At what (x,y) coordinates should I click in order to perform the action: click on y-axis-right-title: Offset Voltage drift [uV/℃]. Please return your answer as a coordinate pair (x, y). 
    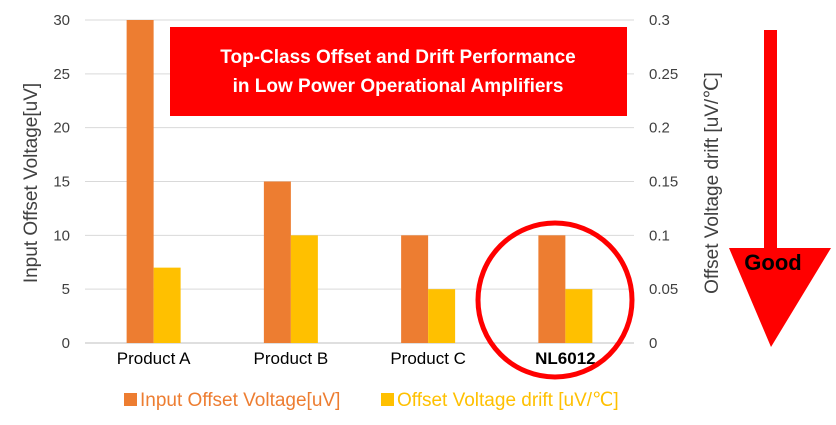
    Looking at the image, I should click on (712, 183).